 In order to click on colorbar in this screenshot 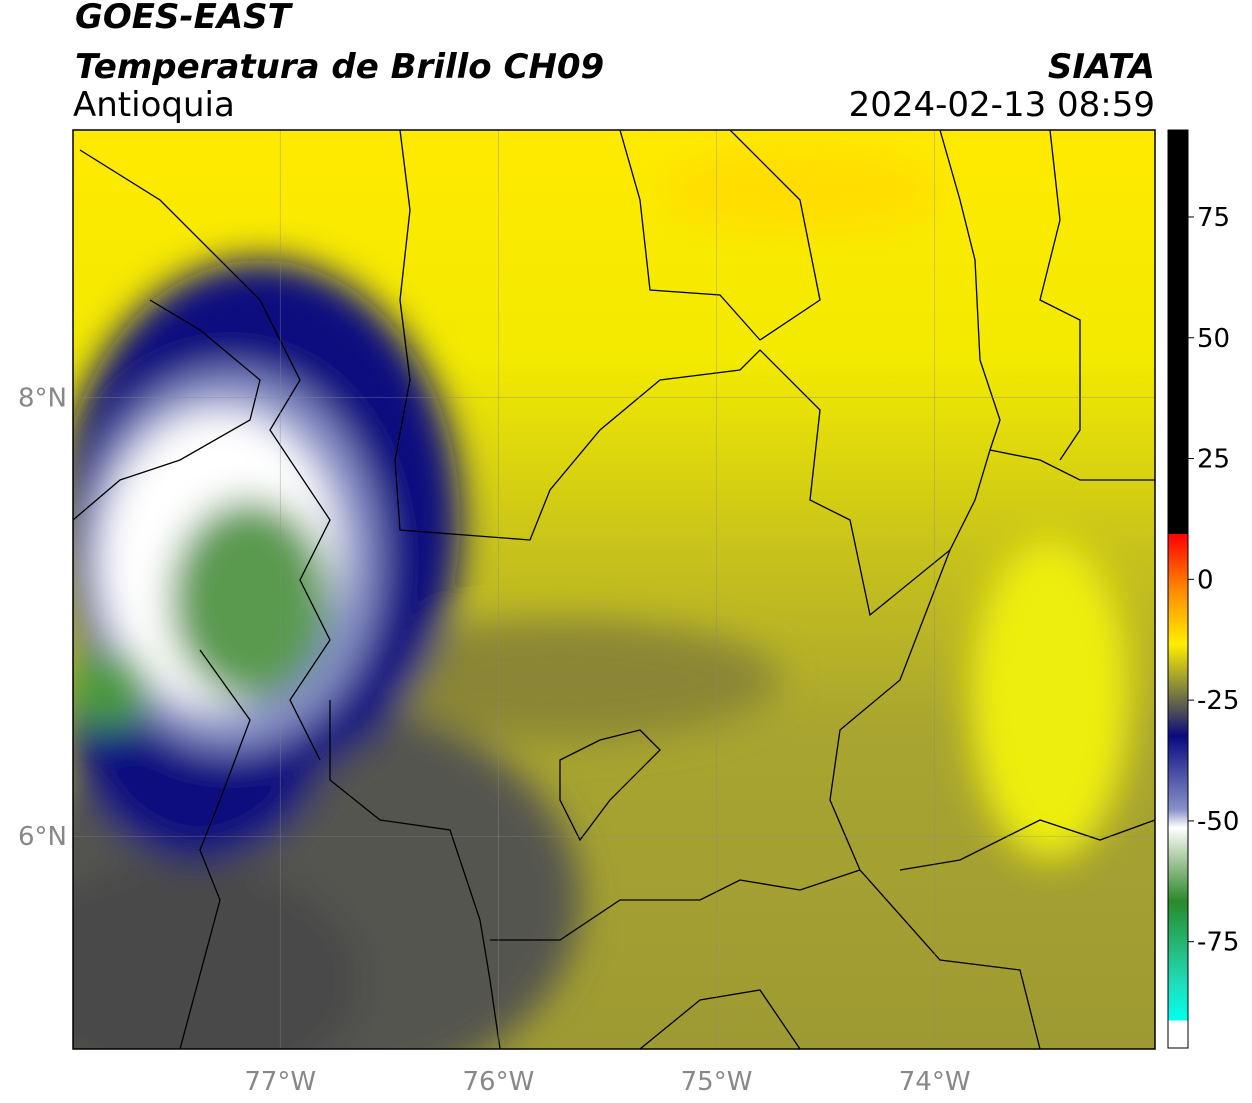, I will do `click(1178, 589)`.